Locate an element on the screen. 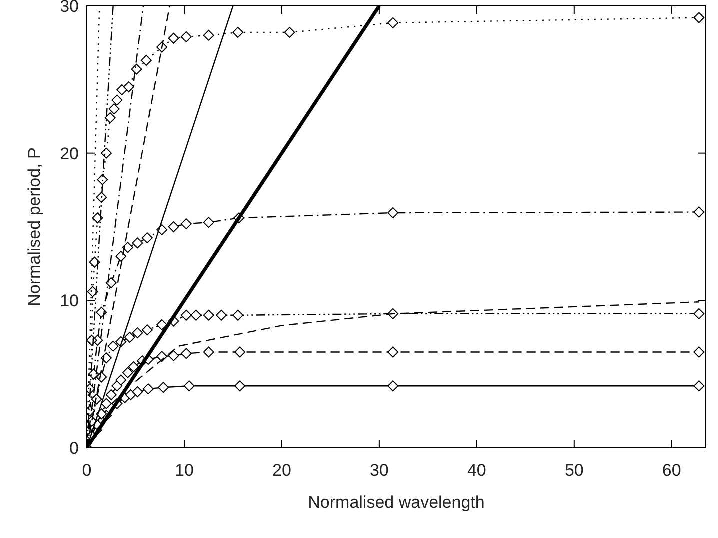 The height and width of the screenshot is (538, 718). x-tick-label: 10 is located at coordinates (184, 470).